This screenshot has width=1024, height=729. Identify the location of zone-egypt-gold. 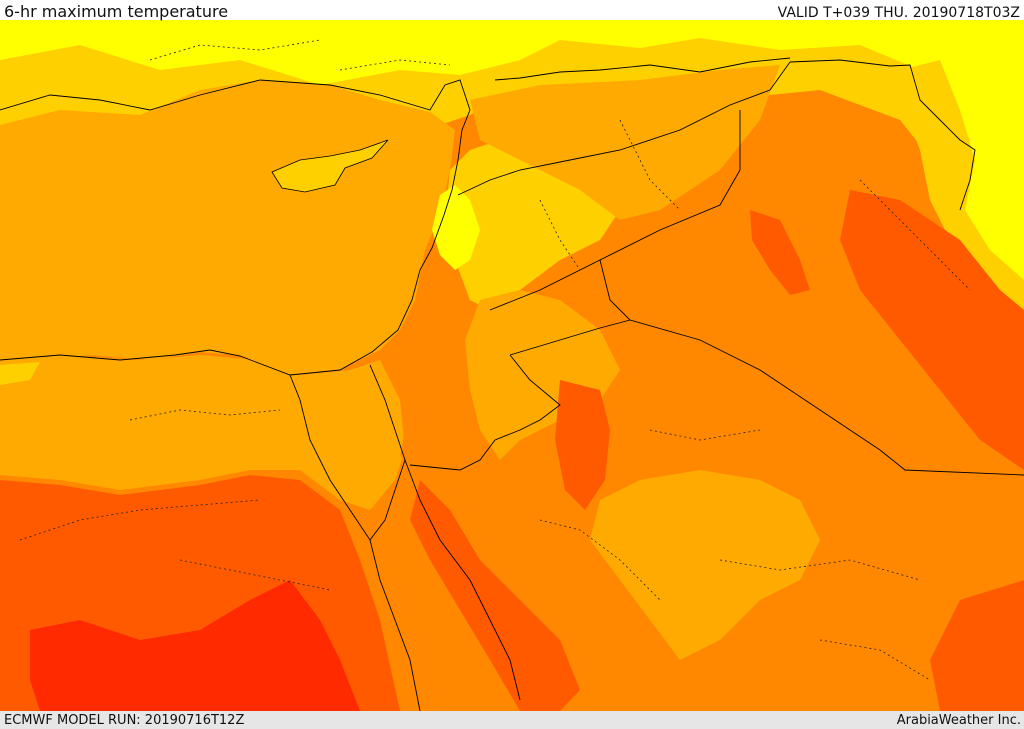
(20, 373).